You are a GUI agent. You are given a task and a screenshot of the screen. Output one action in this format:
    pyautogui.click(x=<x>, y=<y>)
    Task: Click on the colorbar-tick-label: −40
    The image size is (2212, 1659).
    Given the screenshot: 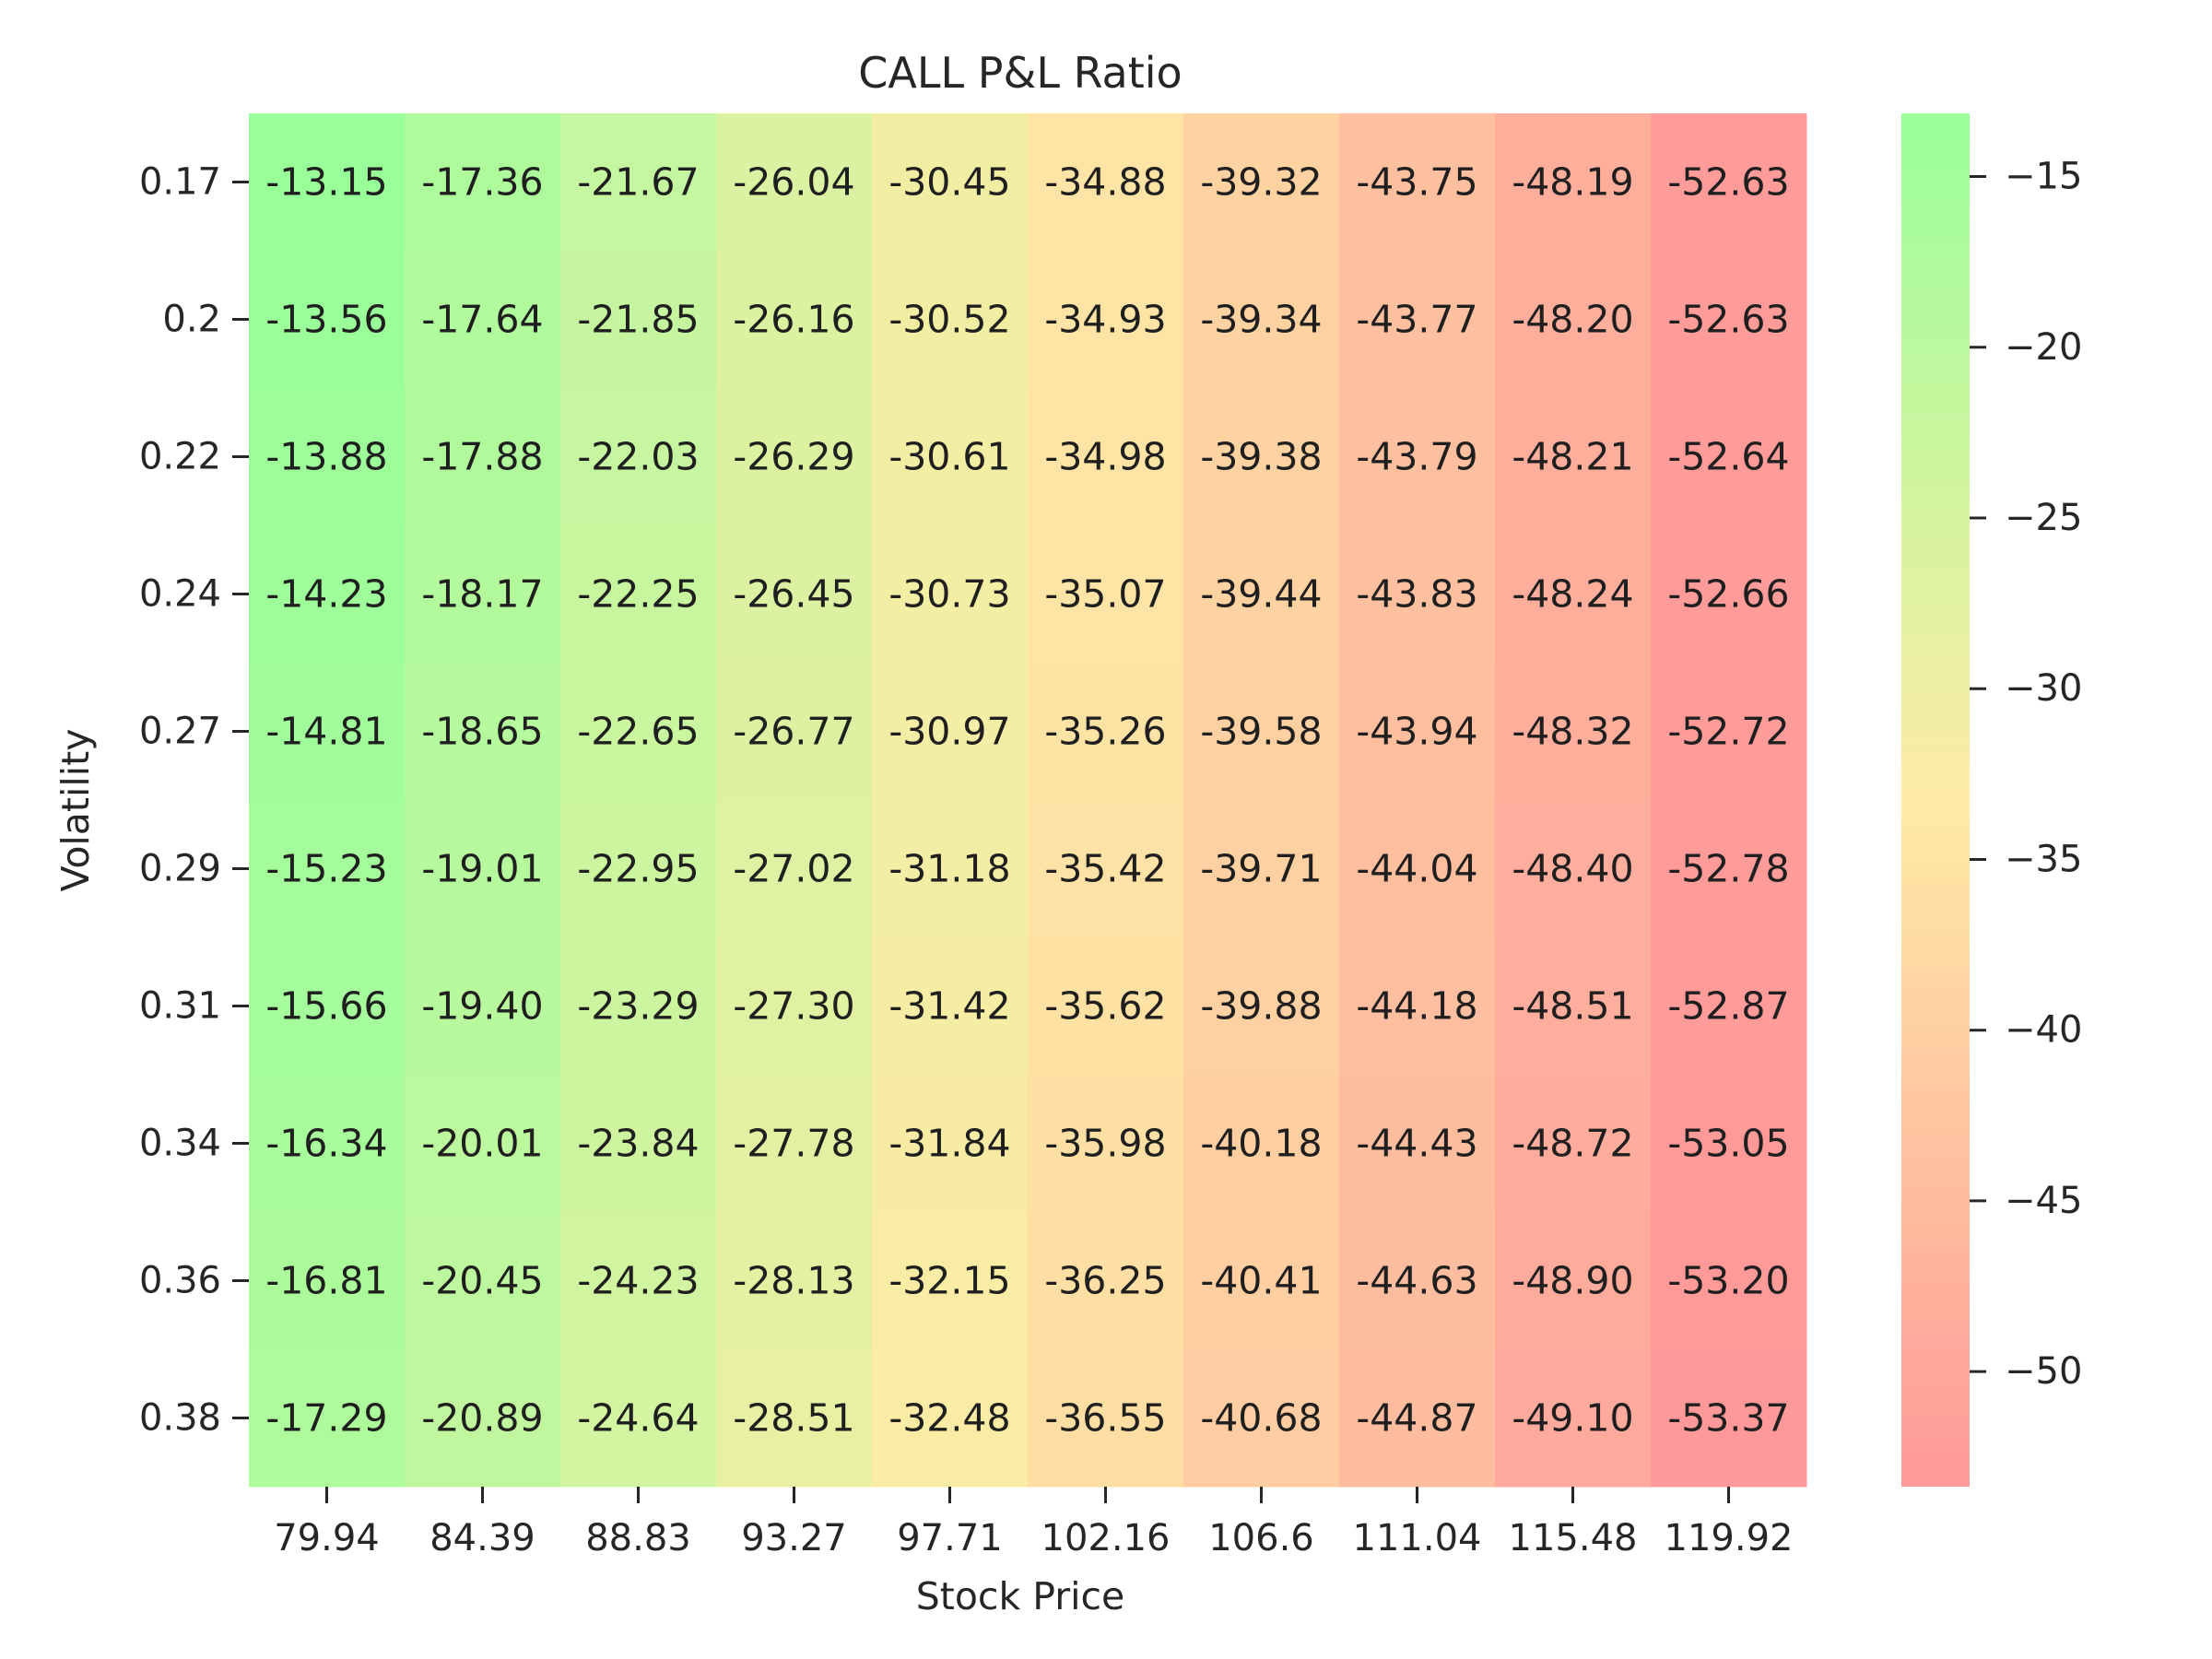 What is the action you would take?
    pyautogui.click(x=2043, y=1030)
    